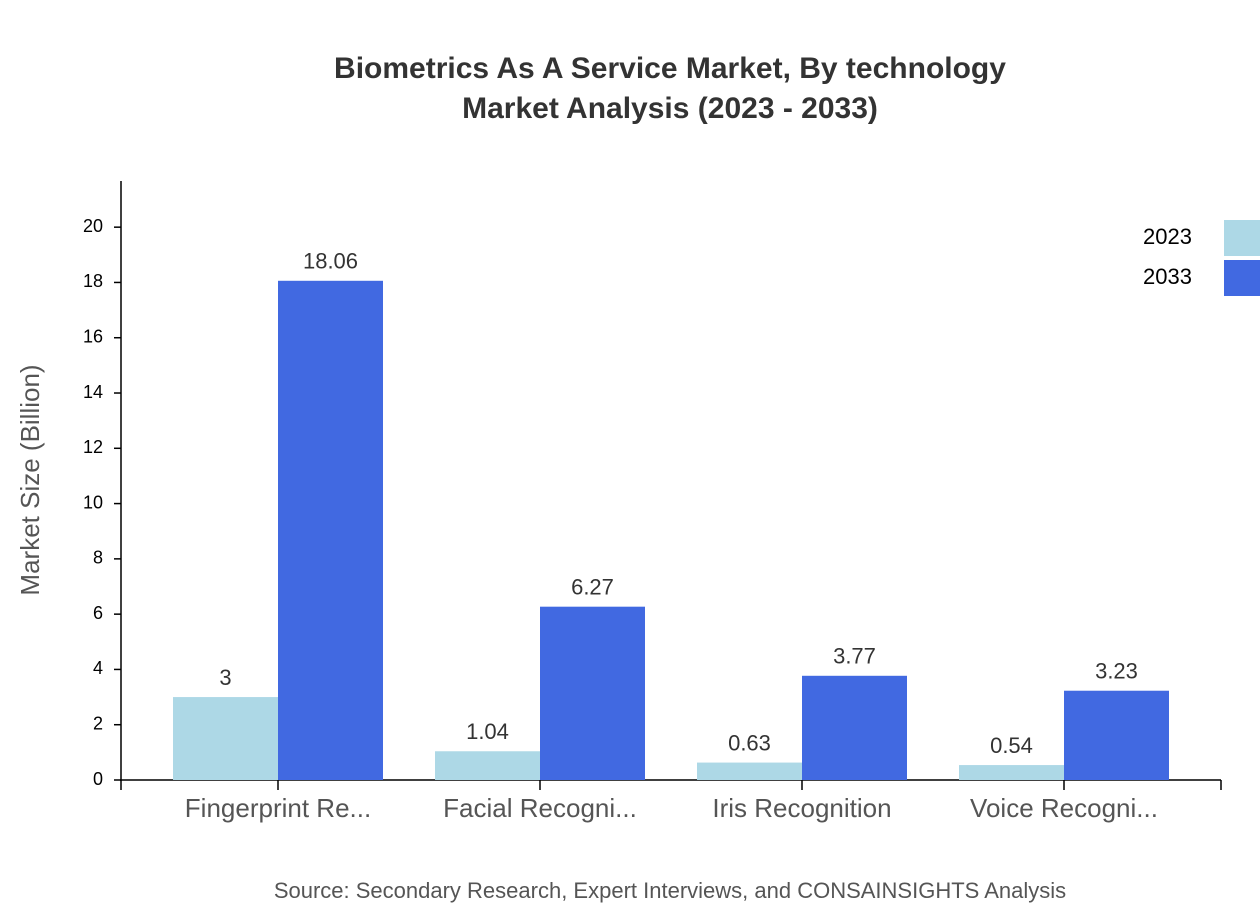 The width and height of the screenshot is (1260, 920). What do you see at coordinates (93, 226) in the screenshot?
I see `y-tick-label: 20` at bounding box center [93, 226].